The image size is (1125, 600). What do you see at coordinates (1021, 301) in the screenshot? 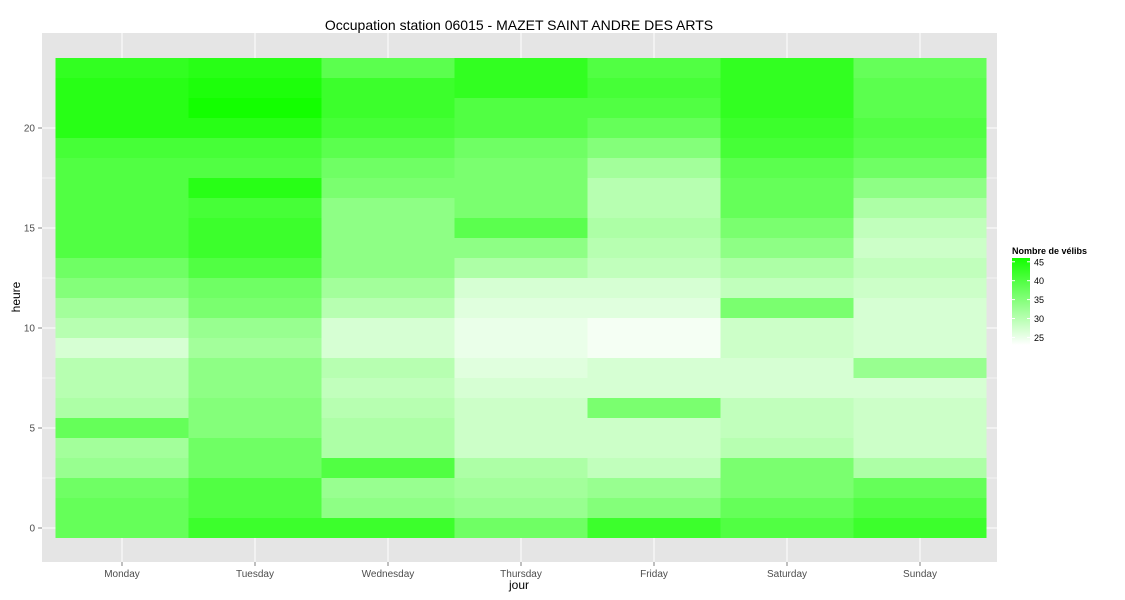
I see `legend-colorbar` at bounding box center [1021, 301].